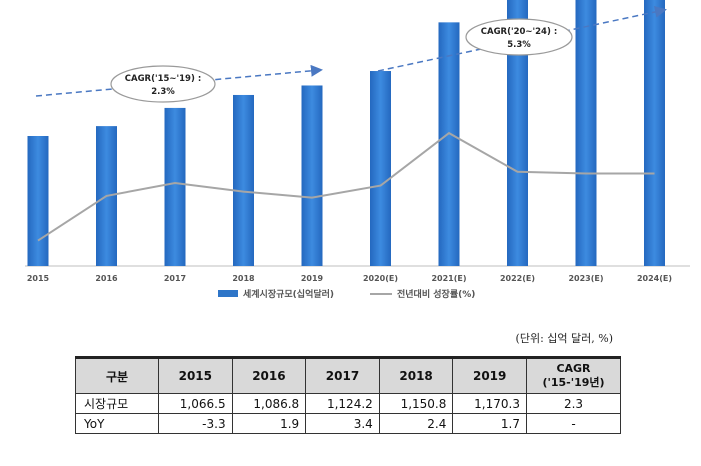  What do you see at coordinates (342, 403) in the screenshot?
I see `table-cell: 1,124.2` at bounding box center [342, 403].